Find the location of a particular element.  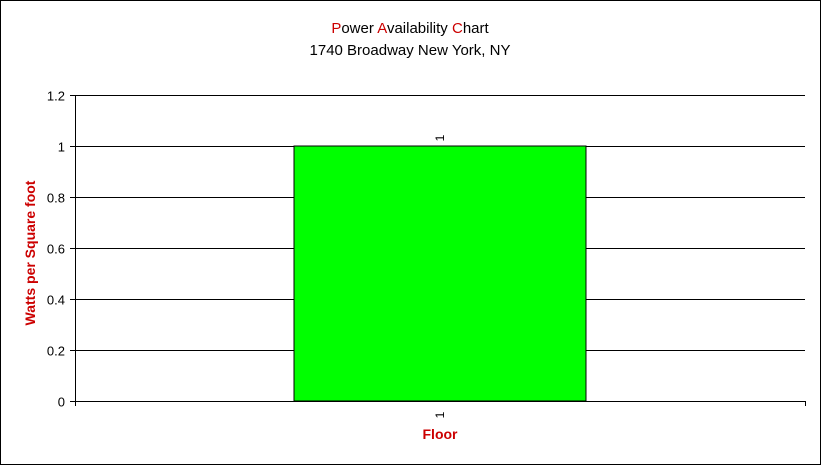

chart-title-part: P is located at coordinates (336, 28).